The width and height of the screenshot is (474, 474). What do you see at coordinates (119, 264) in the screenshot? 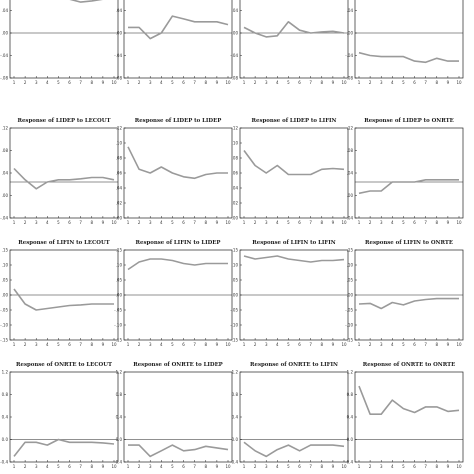
I see `y-tick-label: .10` at bounding box center [119, 264].